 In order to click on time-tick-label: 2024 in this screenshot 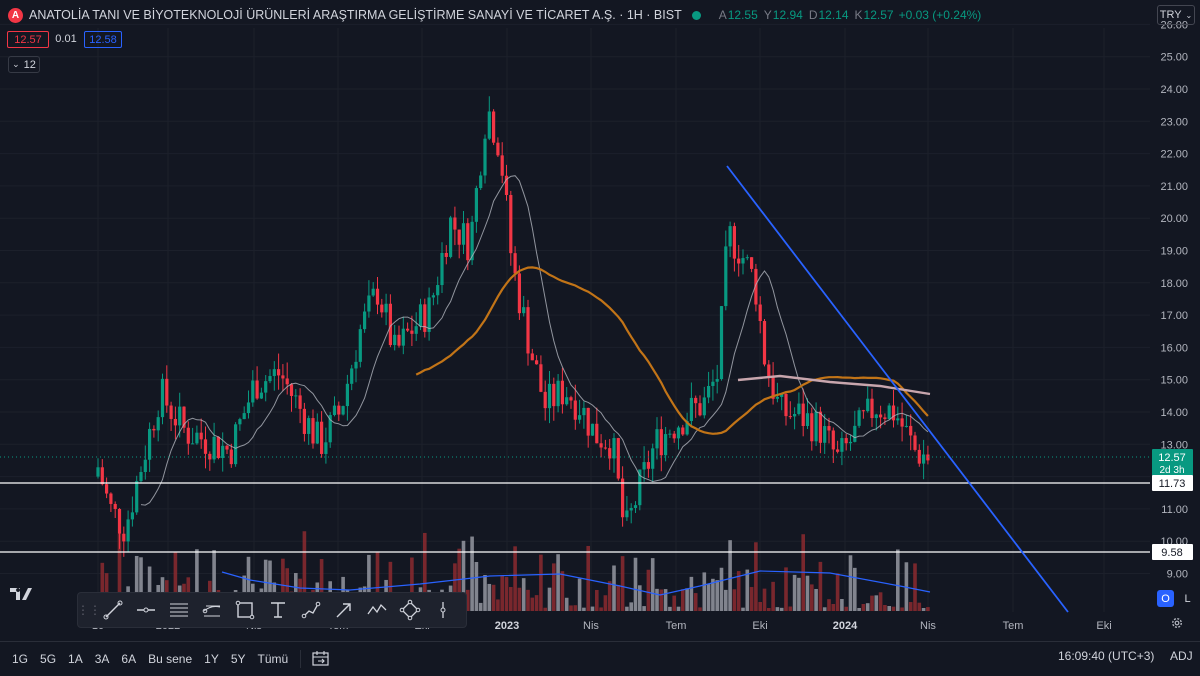, I will do `click(845, 626)`.